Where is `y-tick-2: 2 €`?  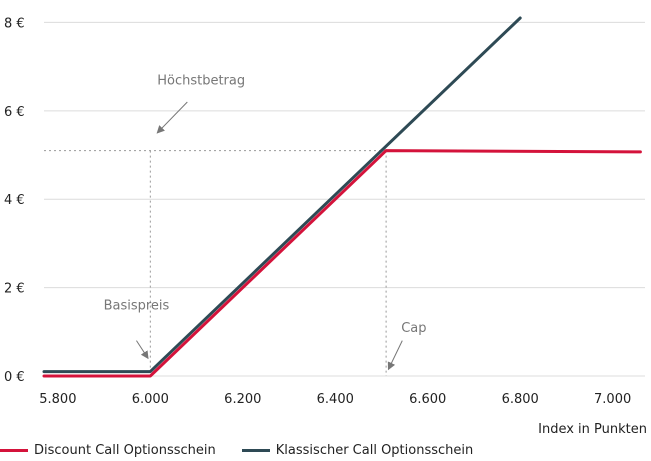 y-tick-2: 2 € is located at coordinates (14, 289).